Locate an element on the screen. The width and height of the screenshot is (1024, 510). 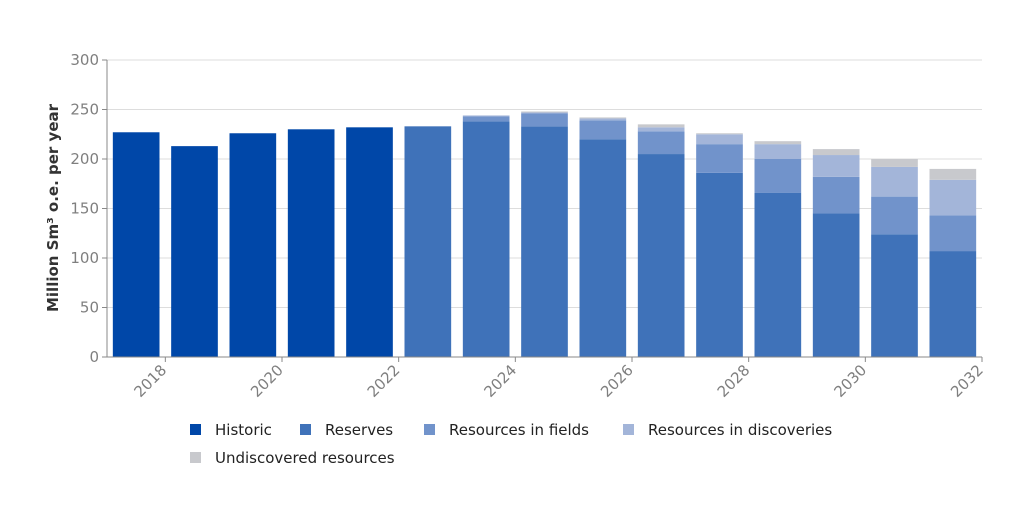
x-tick-label: 2024 is located at coordinates (500, 381).